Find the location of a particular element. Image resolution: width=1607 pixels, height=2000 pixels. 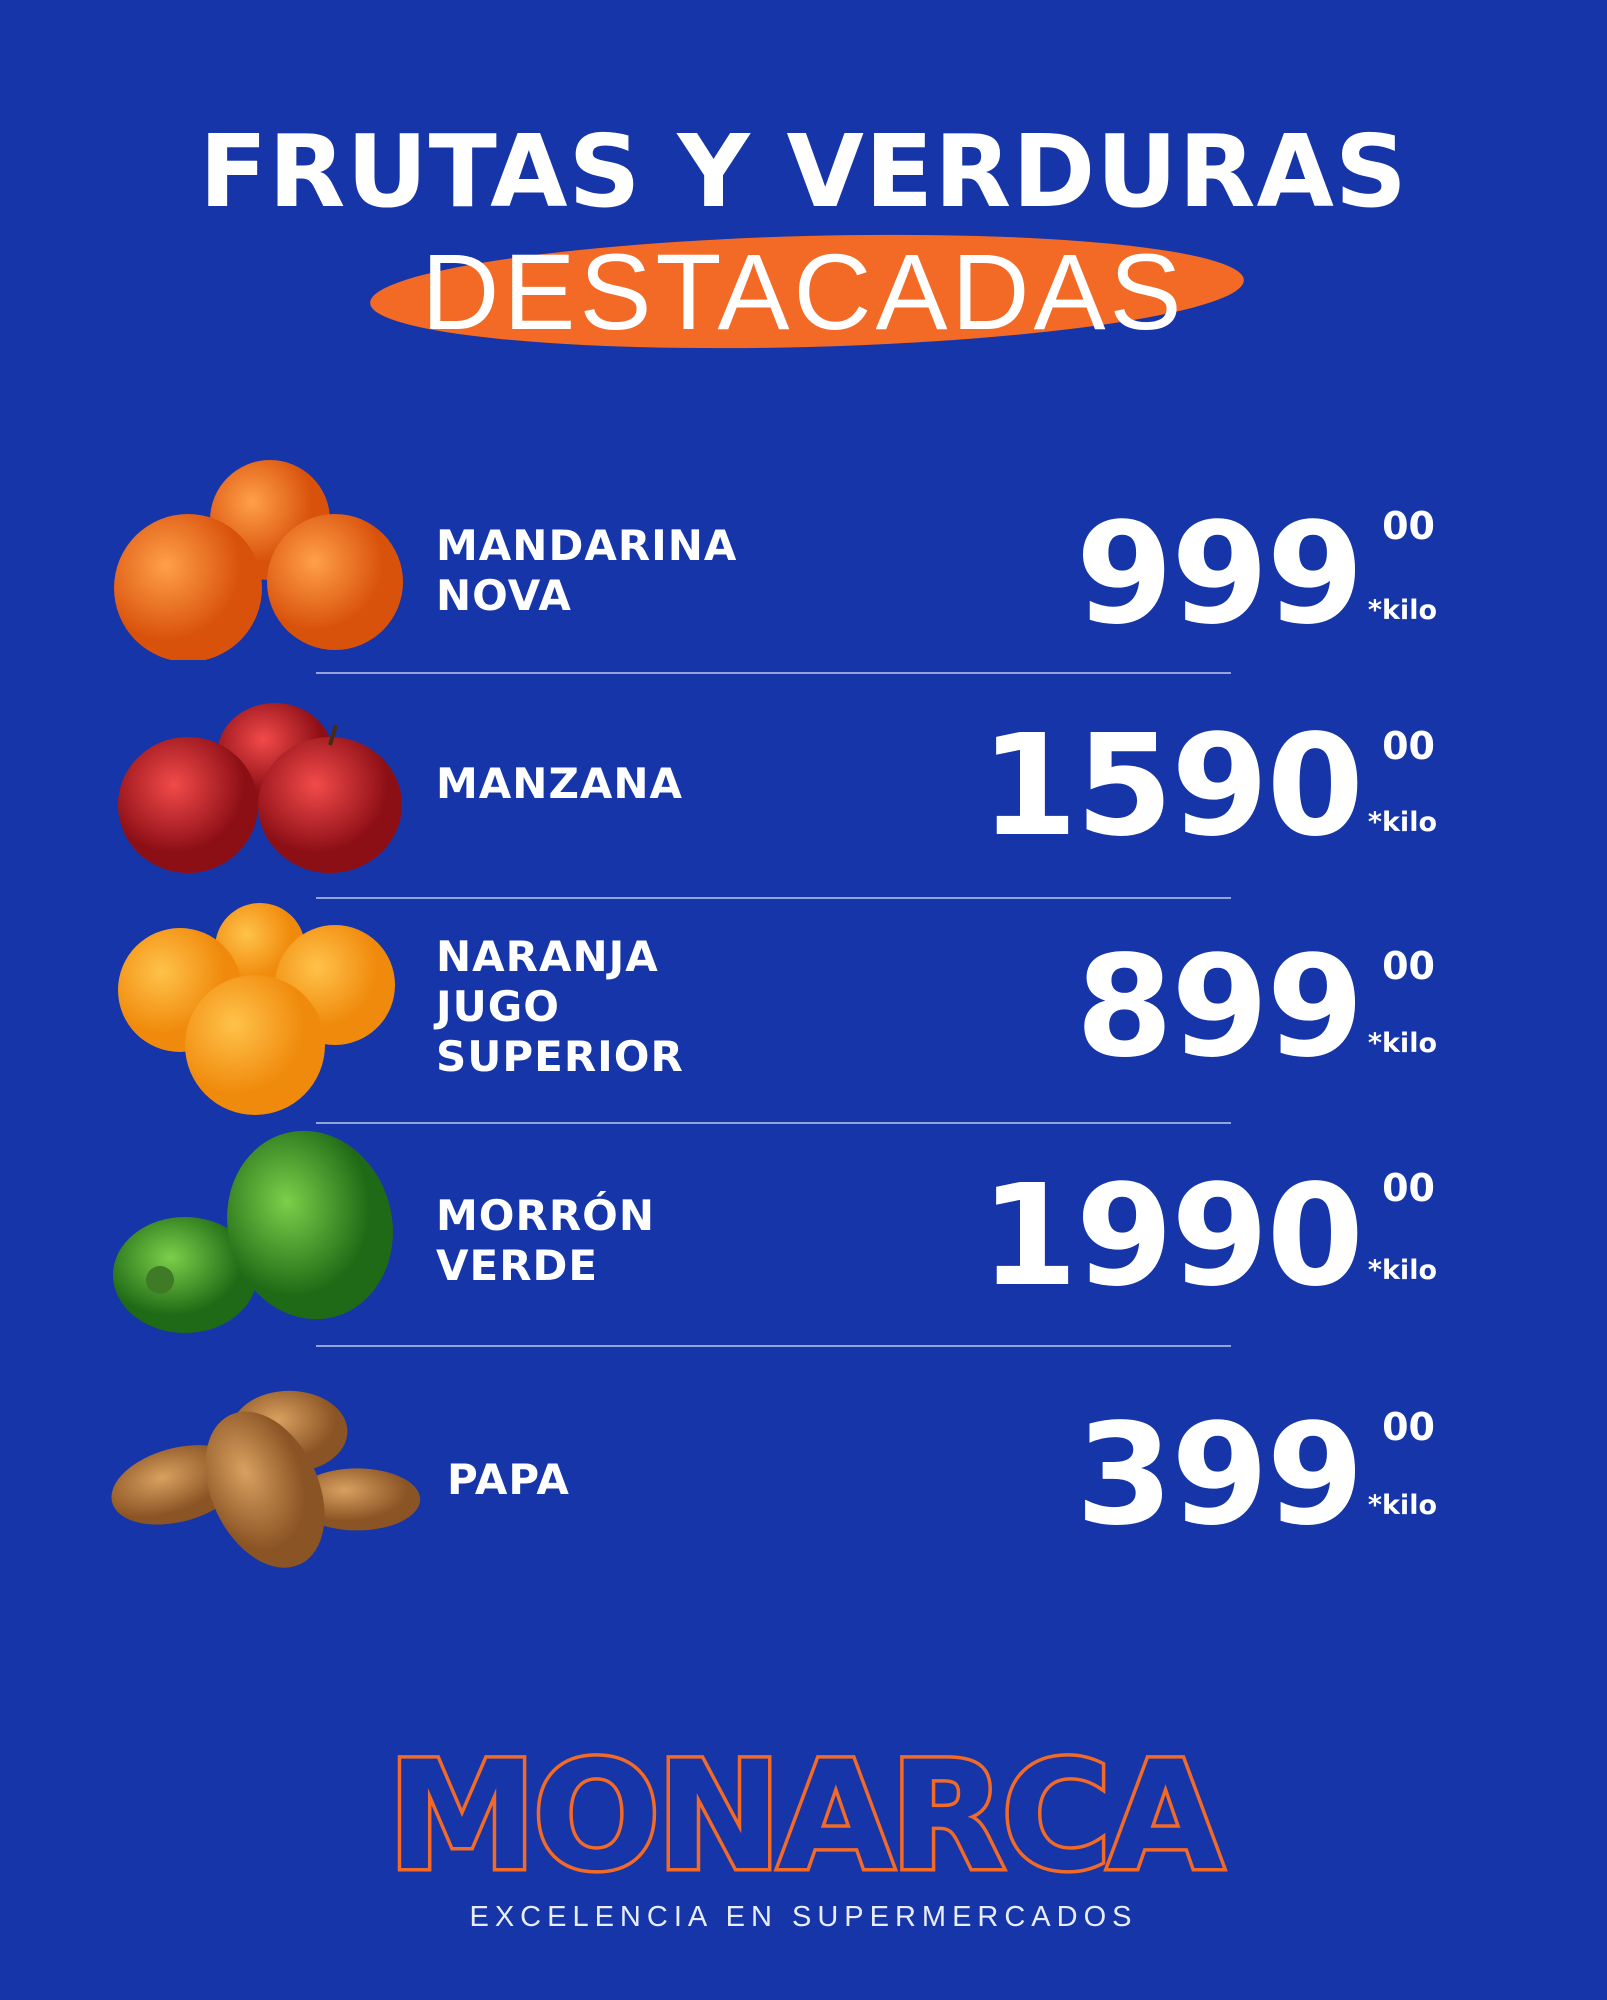

green-pepper-image is located at coordinates (253, 1231).